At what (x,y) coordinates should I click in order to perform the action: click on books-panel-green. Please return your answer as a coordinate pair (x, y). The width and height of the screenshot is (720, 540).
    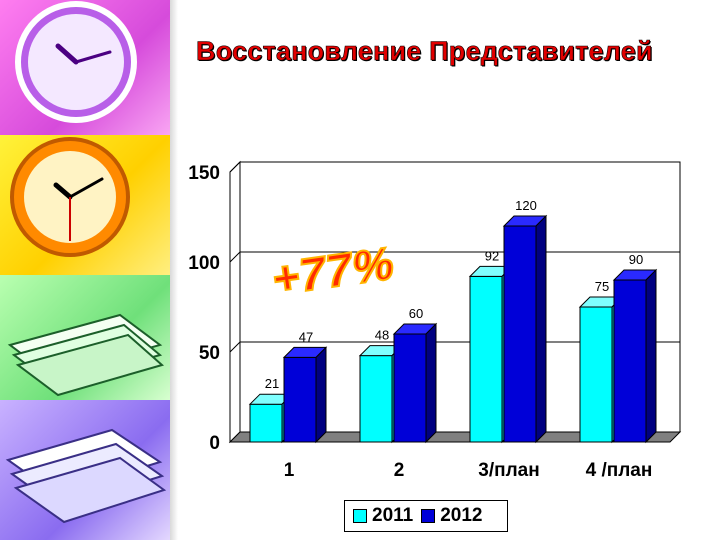
    Looking at the image, I should click on (85, 337).